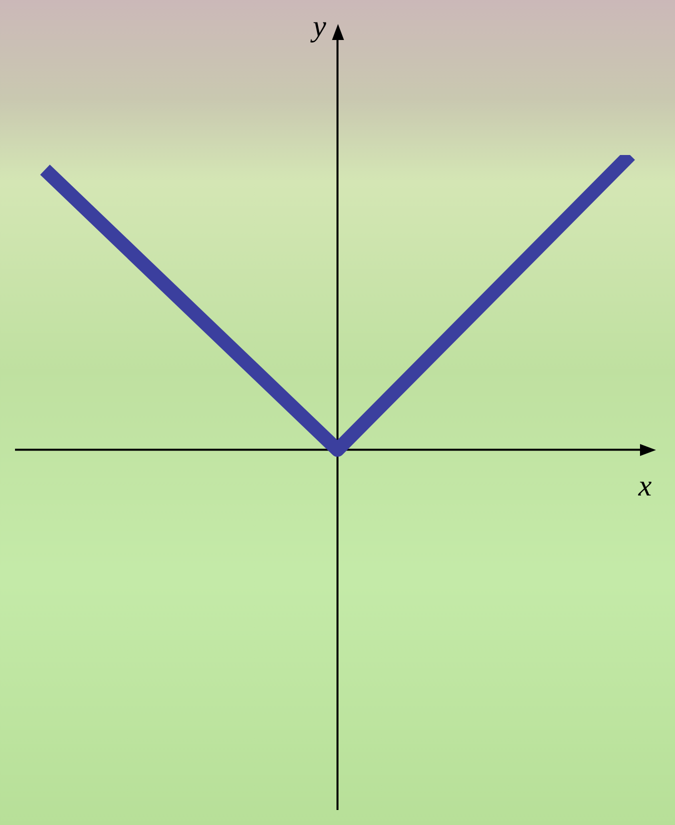 The height and width of the screenshot is (825, 675). What do you see at coordinates (644, 486) in the screenshot?
I see `x-axis-title: x` at bounding box center [644, 486].